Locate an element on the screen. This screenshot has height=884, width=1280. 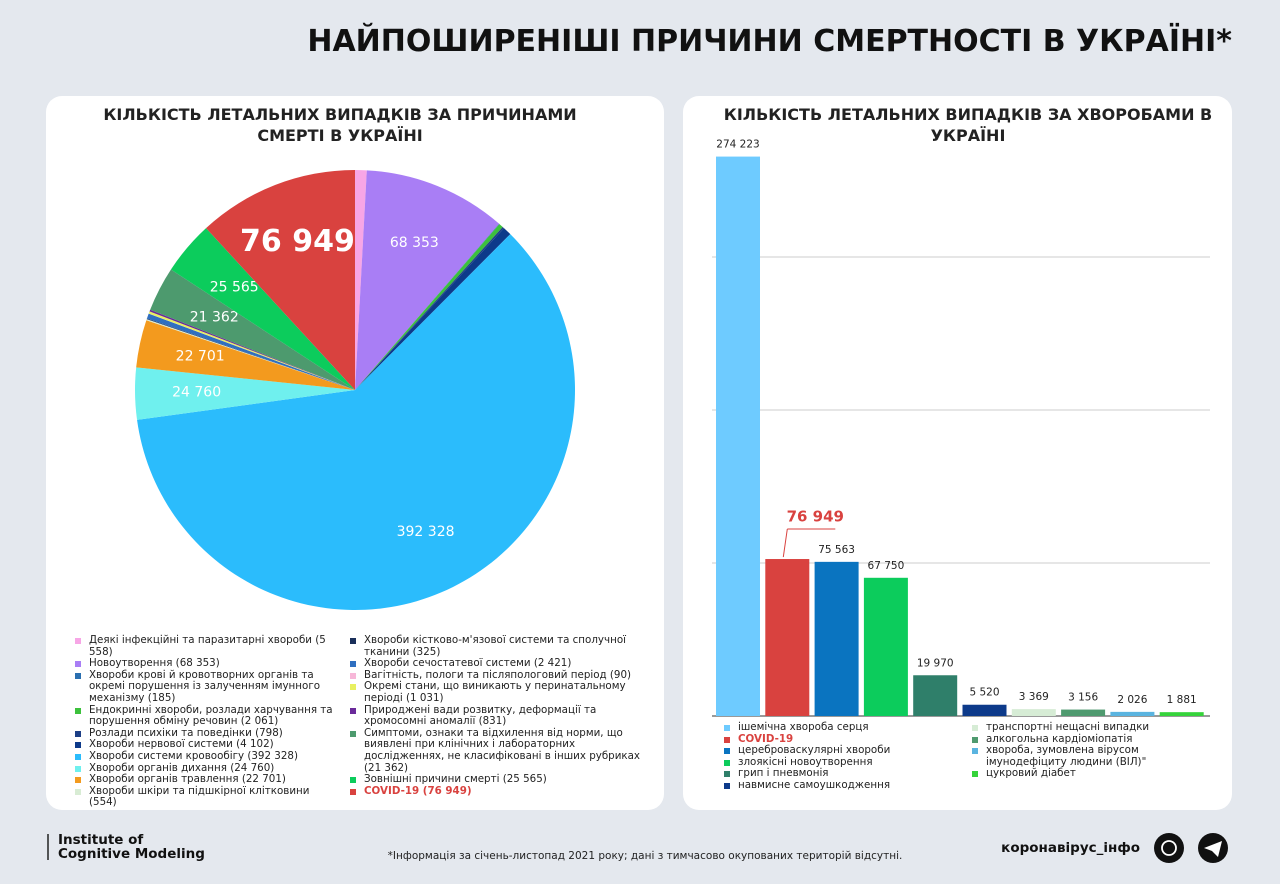
legend-item: транспортні нещасні випадки is located at coordinates (1067, 727).